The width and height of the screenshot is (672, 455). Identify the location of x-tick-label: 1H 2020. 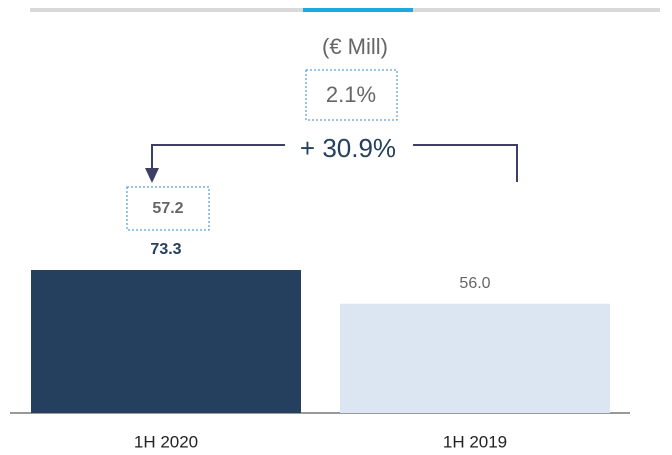
(166, 441).